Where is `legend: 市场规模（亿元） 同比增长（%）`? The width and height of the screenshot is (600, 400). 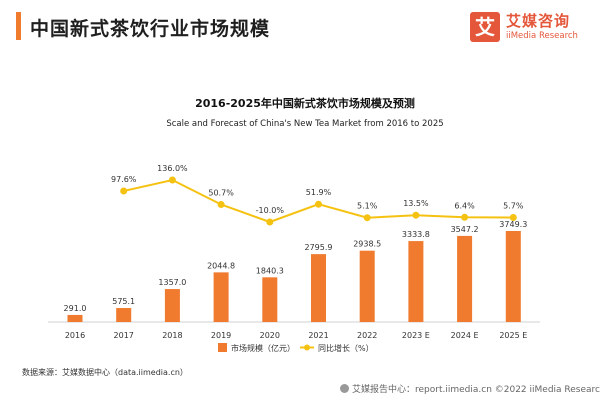 legend: 市场规模（亿元） 同比增长（%） is located at coordinates (296, 348).